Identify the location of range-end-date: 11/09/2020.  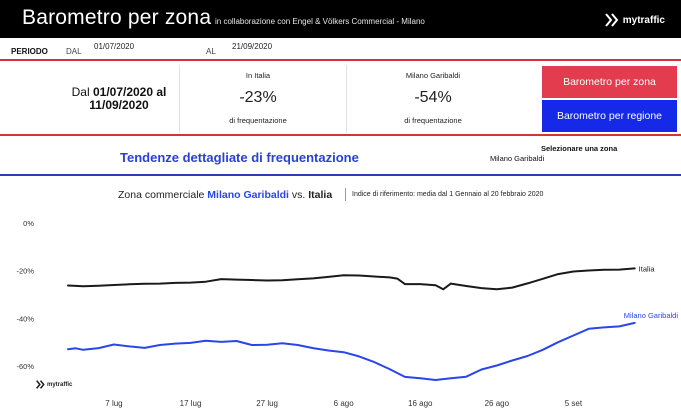
(119, 105).